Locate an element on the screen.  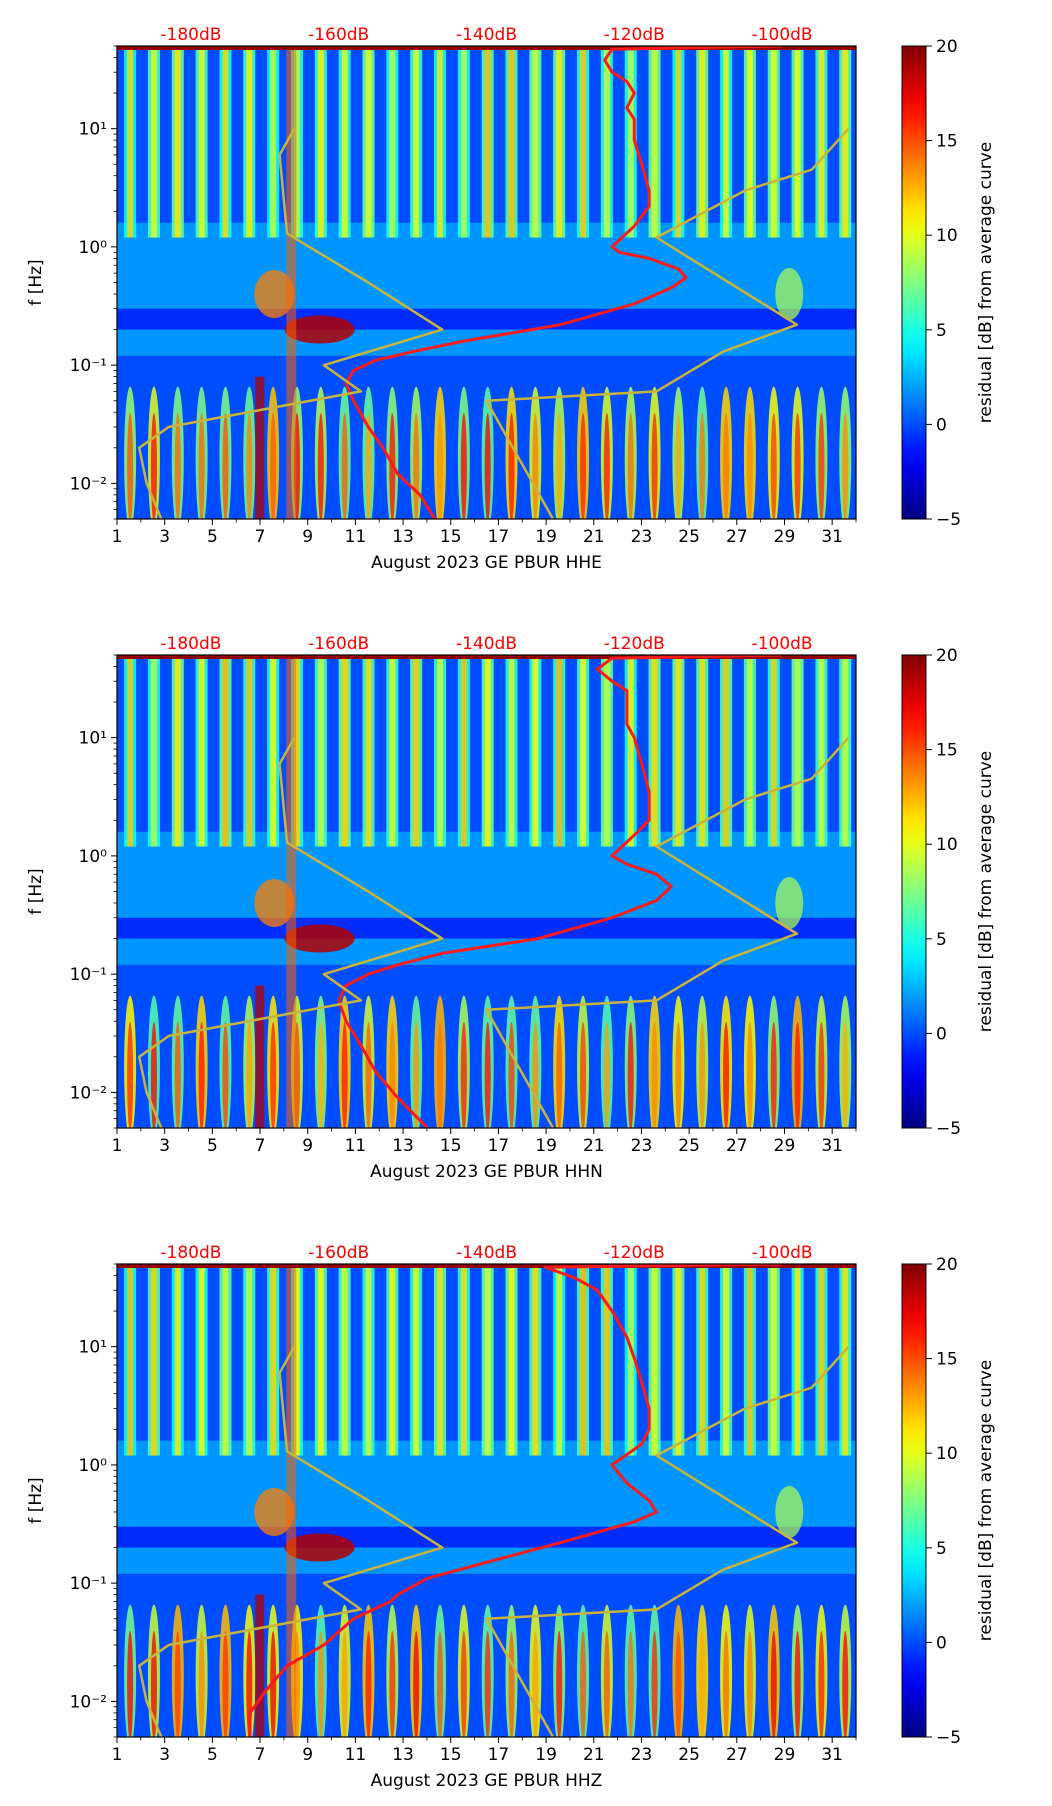
colorbar-tick-label: 0 is located at coordinates (941, 425).